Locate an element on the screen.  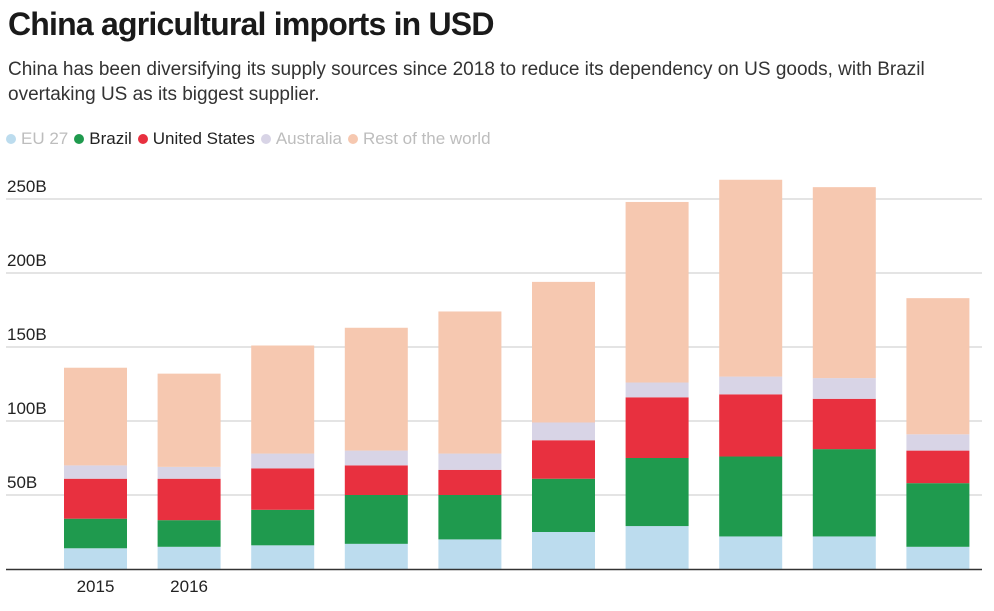
y-tick-label: 150B is located at coordinates (27, 334).